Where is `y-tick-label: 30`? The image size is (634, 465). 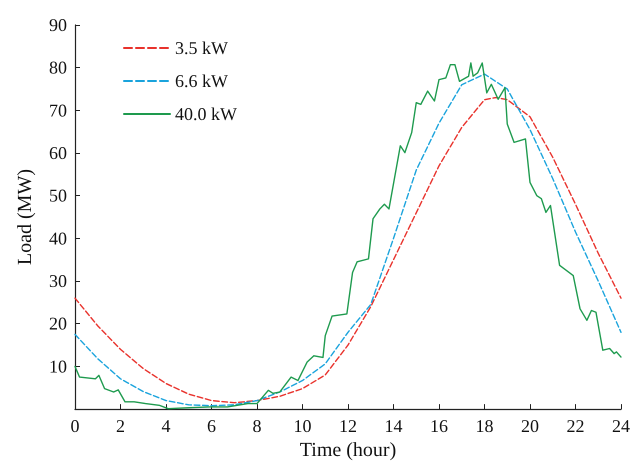 y-tick-label: 30 is located at coordinates (58, 281).